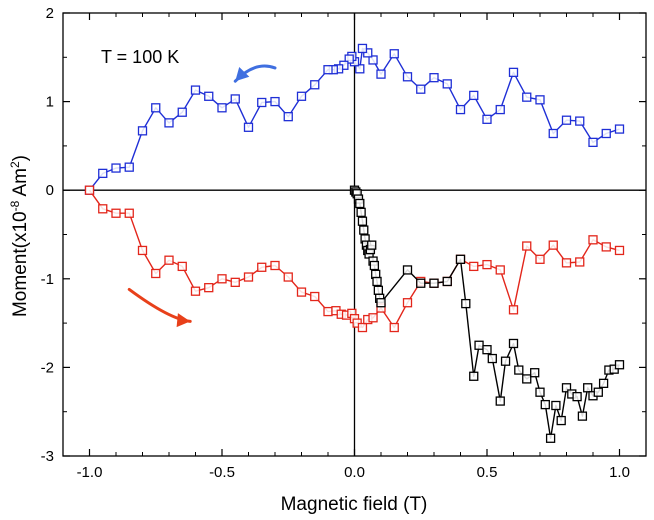 The image size is (654, 520). Describe the element at coordinates (90, 472) in the screenshot. I see `x-tick-label: -1.0` at that location.